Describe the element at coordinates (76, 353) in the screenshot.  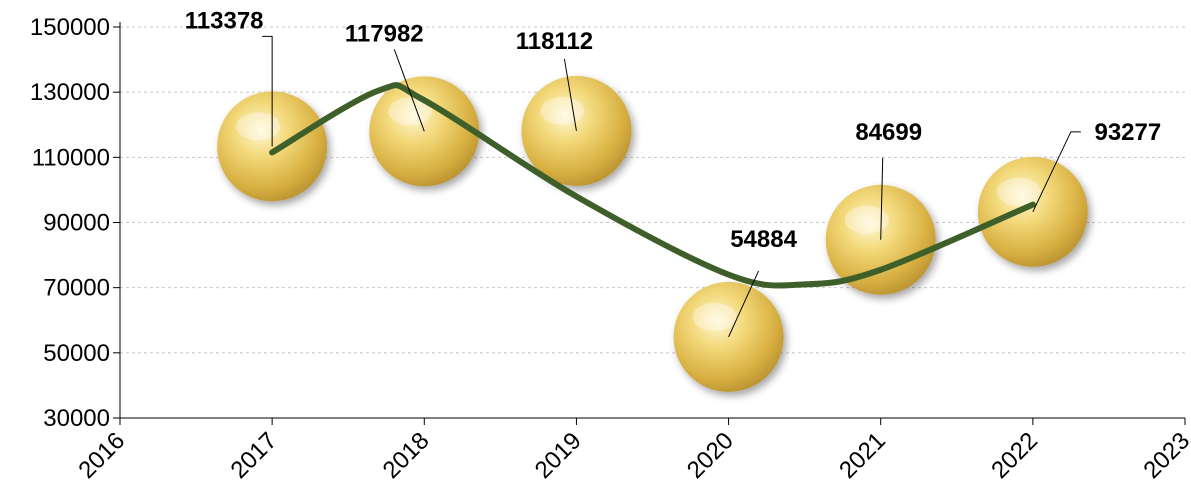
I see `y-tick-label: 50000` at that location.